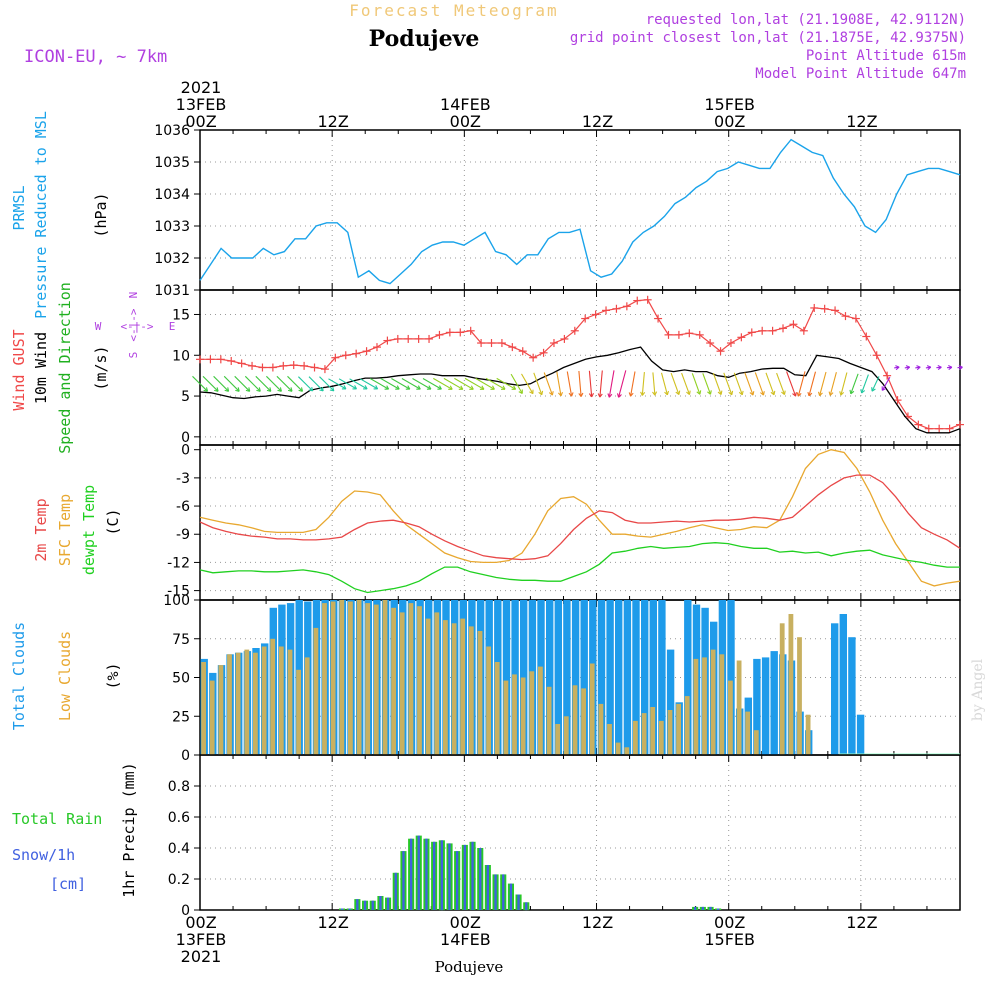 The height and width of the screenshot is (1000, 1000). I want to click on pressure-unit: (hPa), so click(101, 214).